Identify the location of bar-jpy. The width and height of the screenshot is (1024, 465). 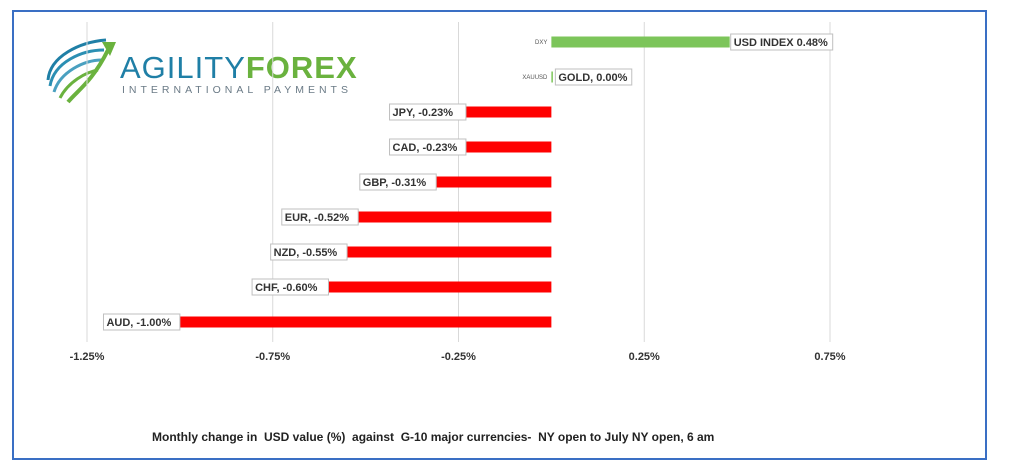
(508, 112).